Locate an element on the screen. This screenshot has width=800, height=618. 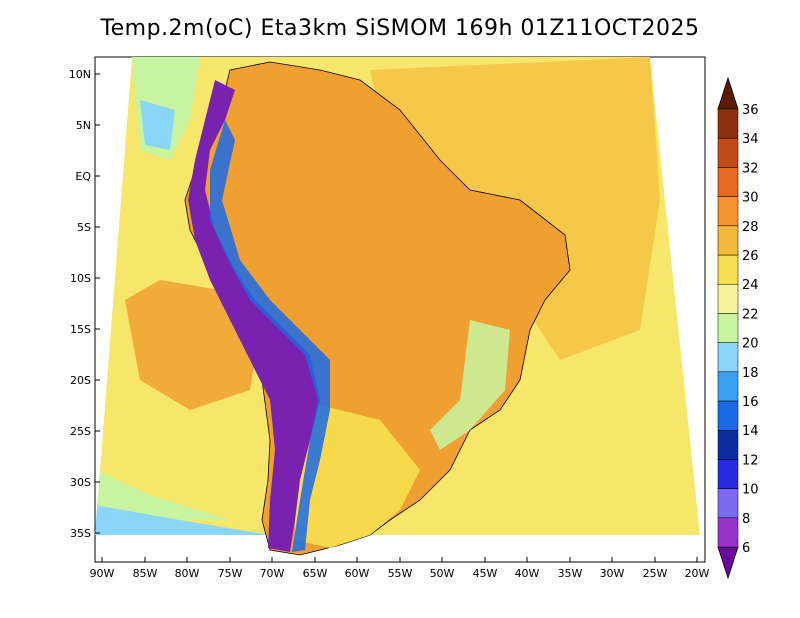
colorbar: 6 8 10 12 14 16 18 20 22 24 26 28 30 32 34 36 is located at coordinates (738, 328).